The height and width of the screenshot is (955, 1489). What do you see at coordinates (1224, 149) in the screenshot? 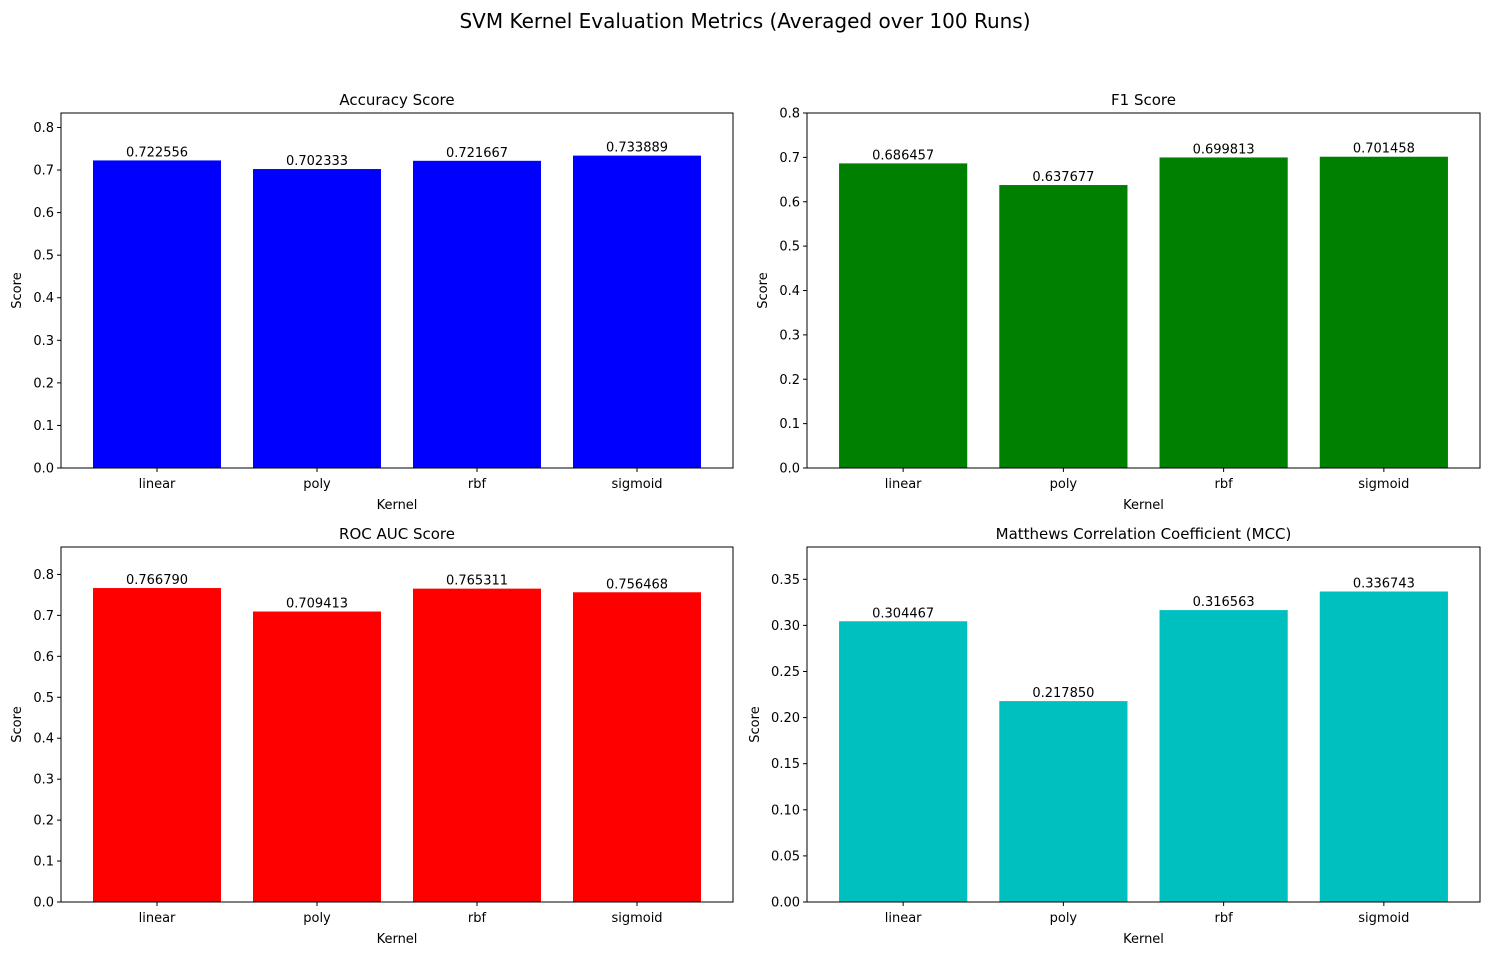
I see `data-label-f1-rbf: 0.699813` at bounding box center [1224, 149].